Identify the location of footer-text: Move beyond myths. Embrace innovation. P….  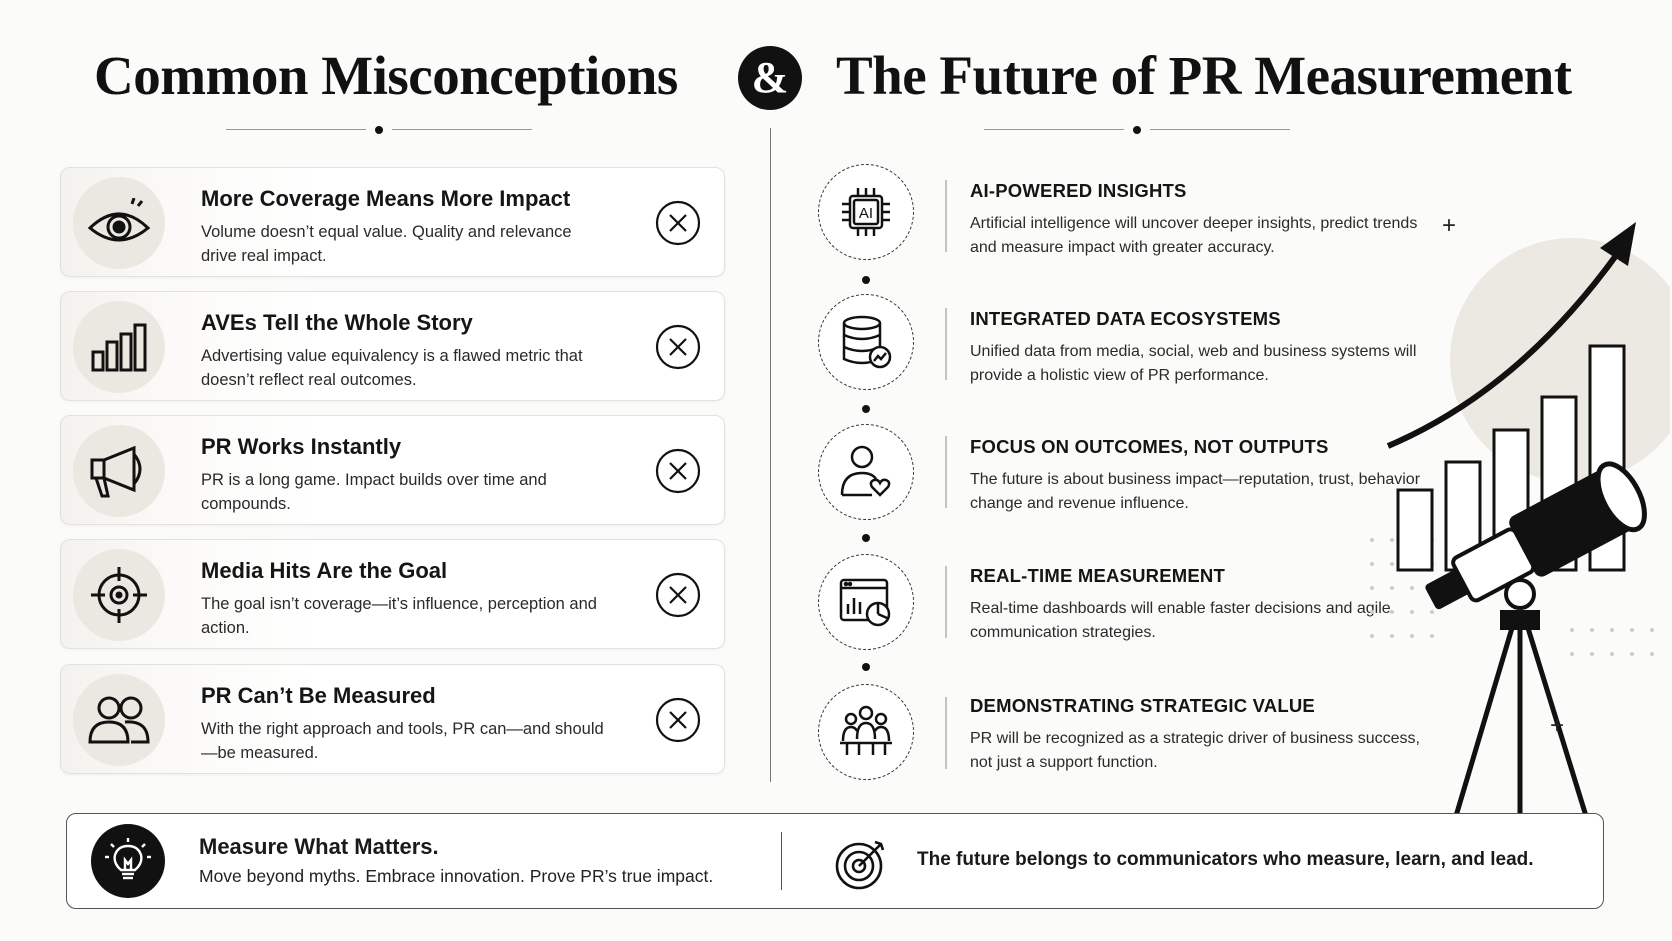
(456, 876).